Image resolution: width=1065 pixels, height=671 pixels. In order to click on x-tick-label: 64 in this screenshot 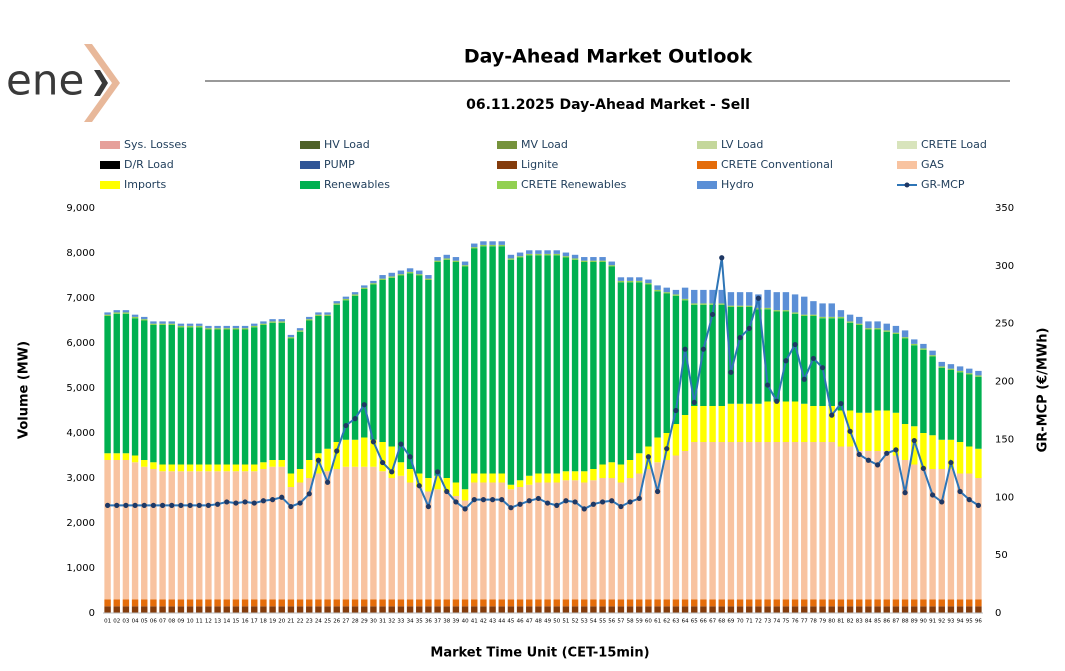, I will do `click(685, 622)`.